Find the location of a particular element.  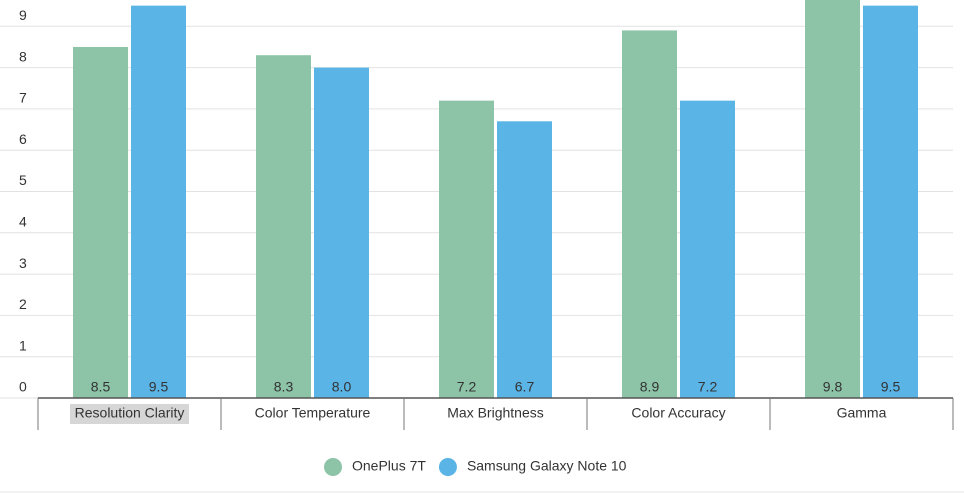

x-tick-label: Resolution Clarity is located at coordinates (130, 413).